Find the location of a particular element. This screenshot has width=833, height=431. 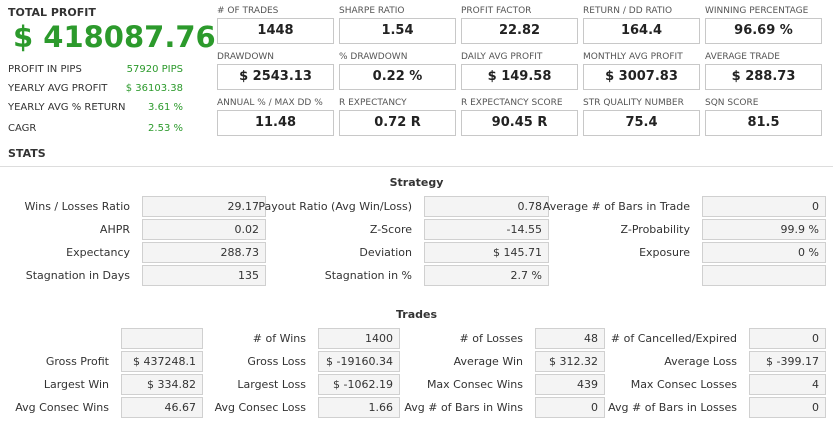

strategy-value: -14.55 is located at coordinates (486, 229).